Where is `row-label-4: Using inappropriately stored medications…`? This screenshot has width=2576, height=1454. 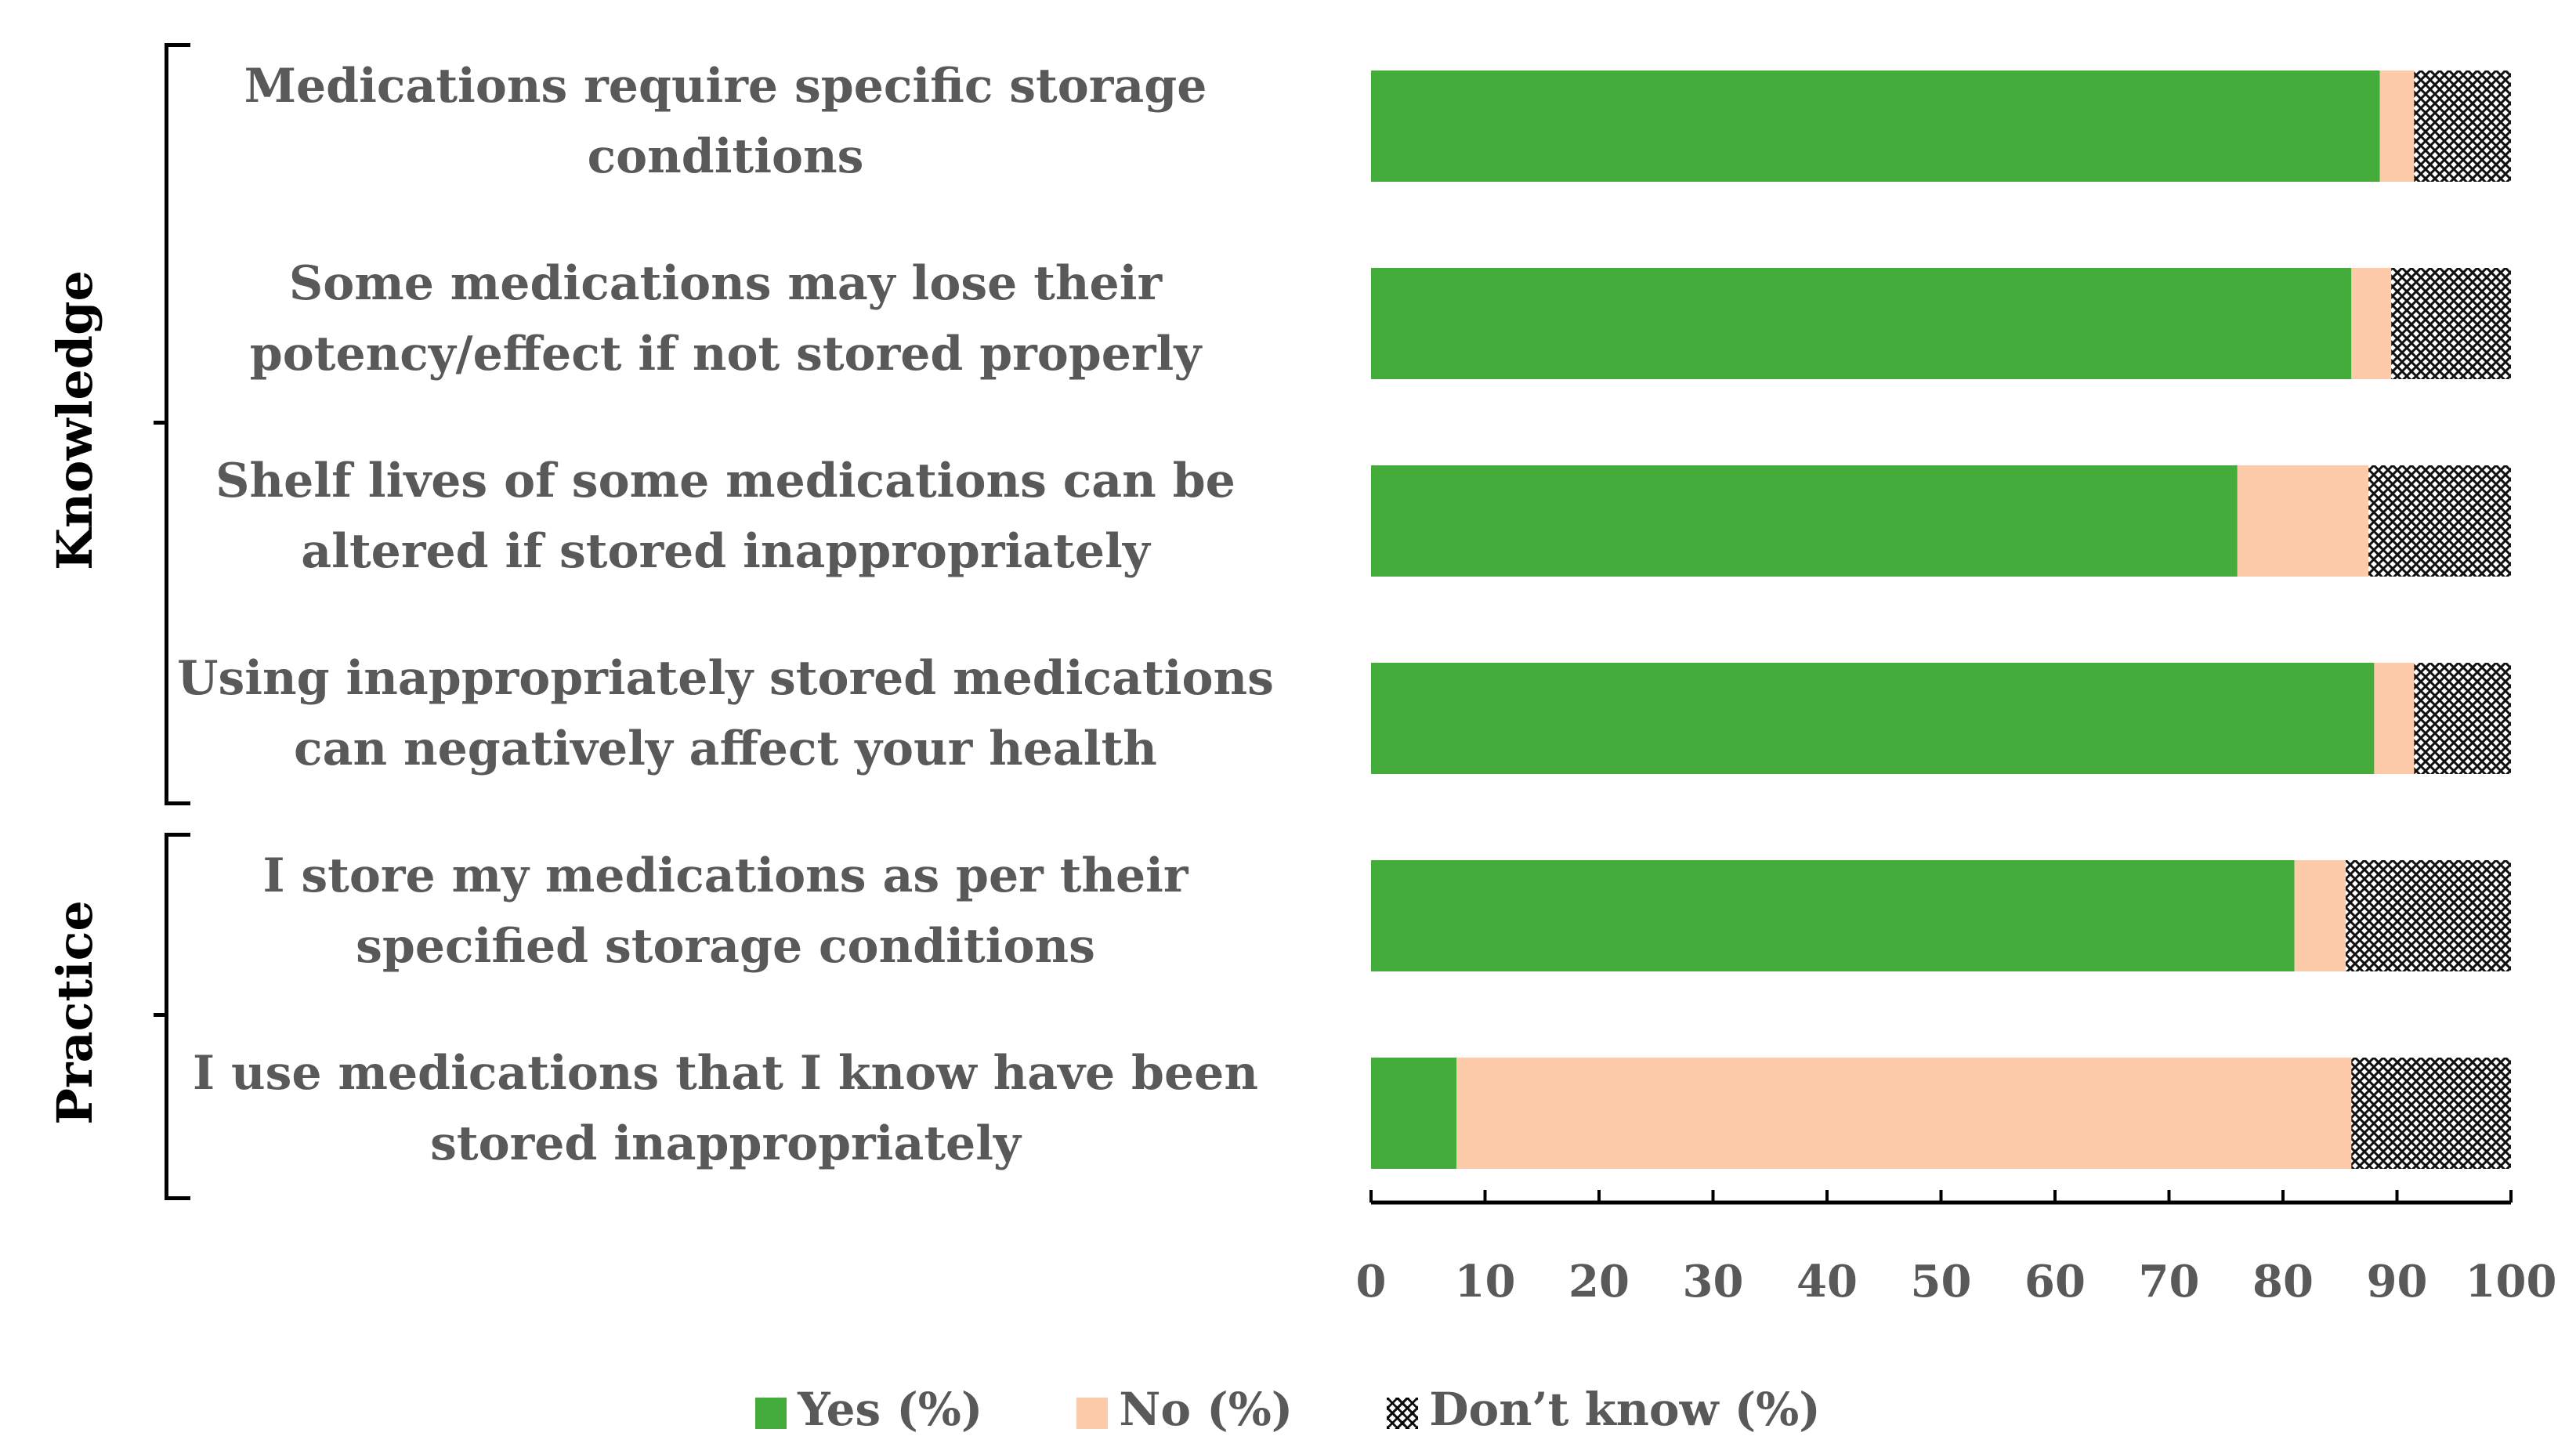
row-label-4: Using inappropriately stored medications… is located at coordinates (725, 713).